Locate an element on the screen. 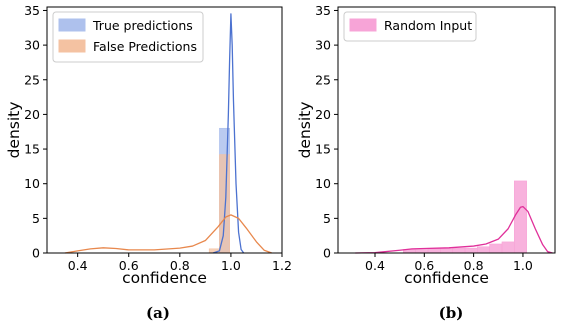 The image size is (568, 326). legend-label-1: True predictions is located at coordinates (142, 25).